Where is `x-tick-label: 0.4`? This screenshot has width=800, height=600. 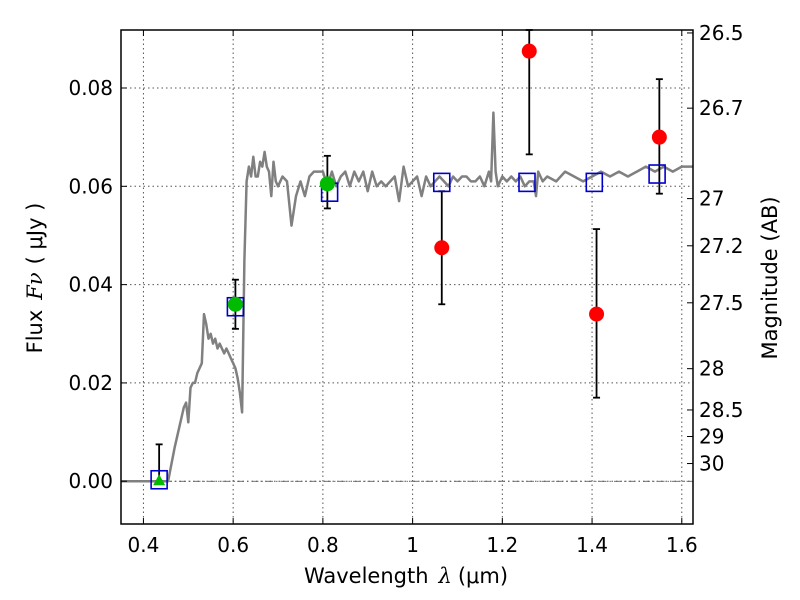
x-tick-label: 0.4 is located at coordinates (144, 545).